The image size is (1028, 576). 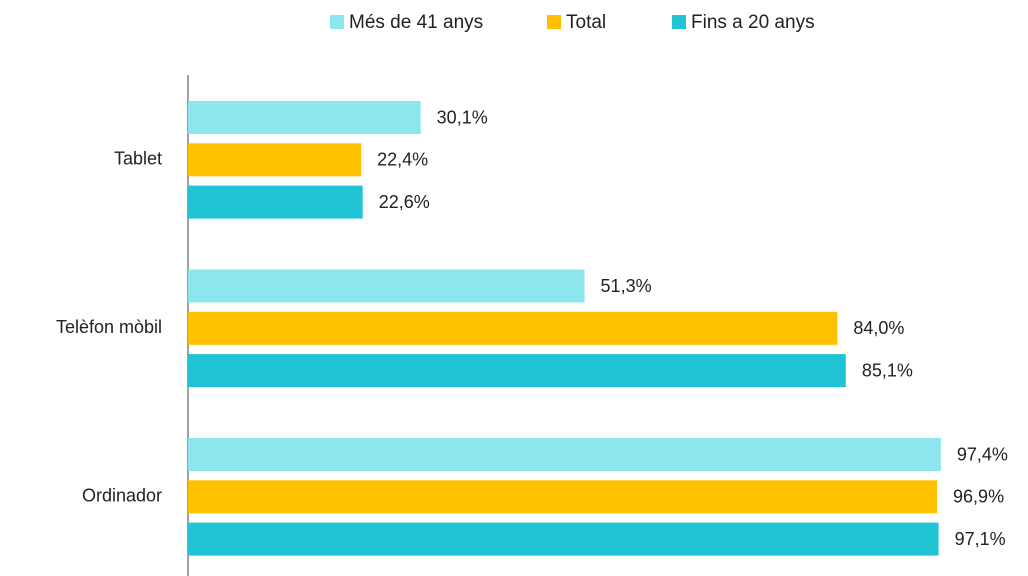 What do you see at coordinates (980, 539) in the screenshot?
I see `data-label: 97,1%` at bounding box center [980, 539].